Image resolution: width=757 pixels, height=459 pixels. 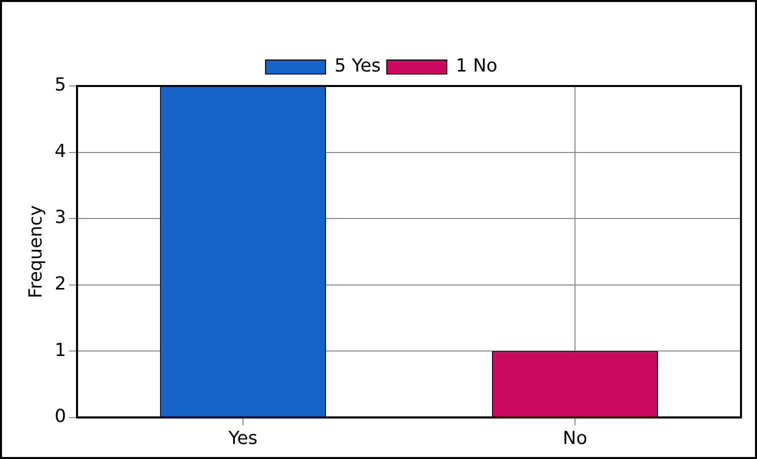 I want to click on x-tick-label: No, so click(x=575, y=438).